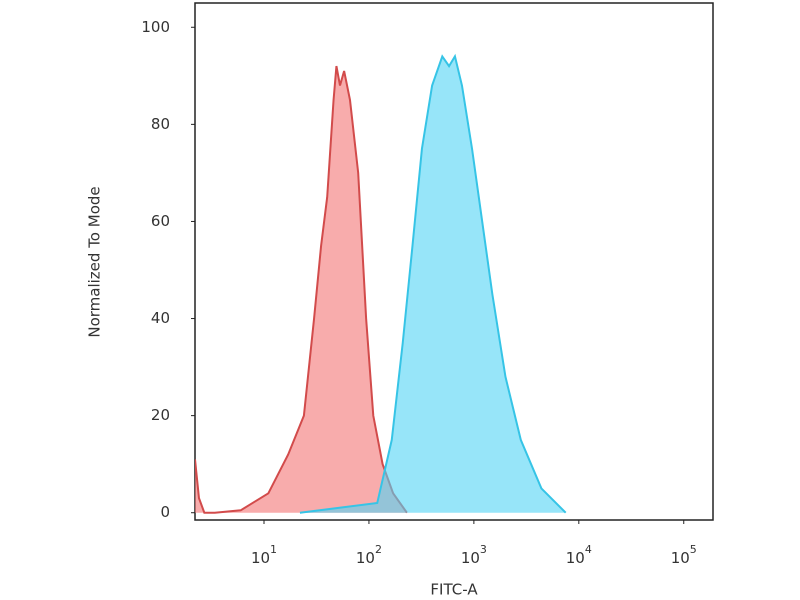  I want to click on tick-exponent: 5, so click(693, 549).